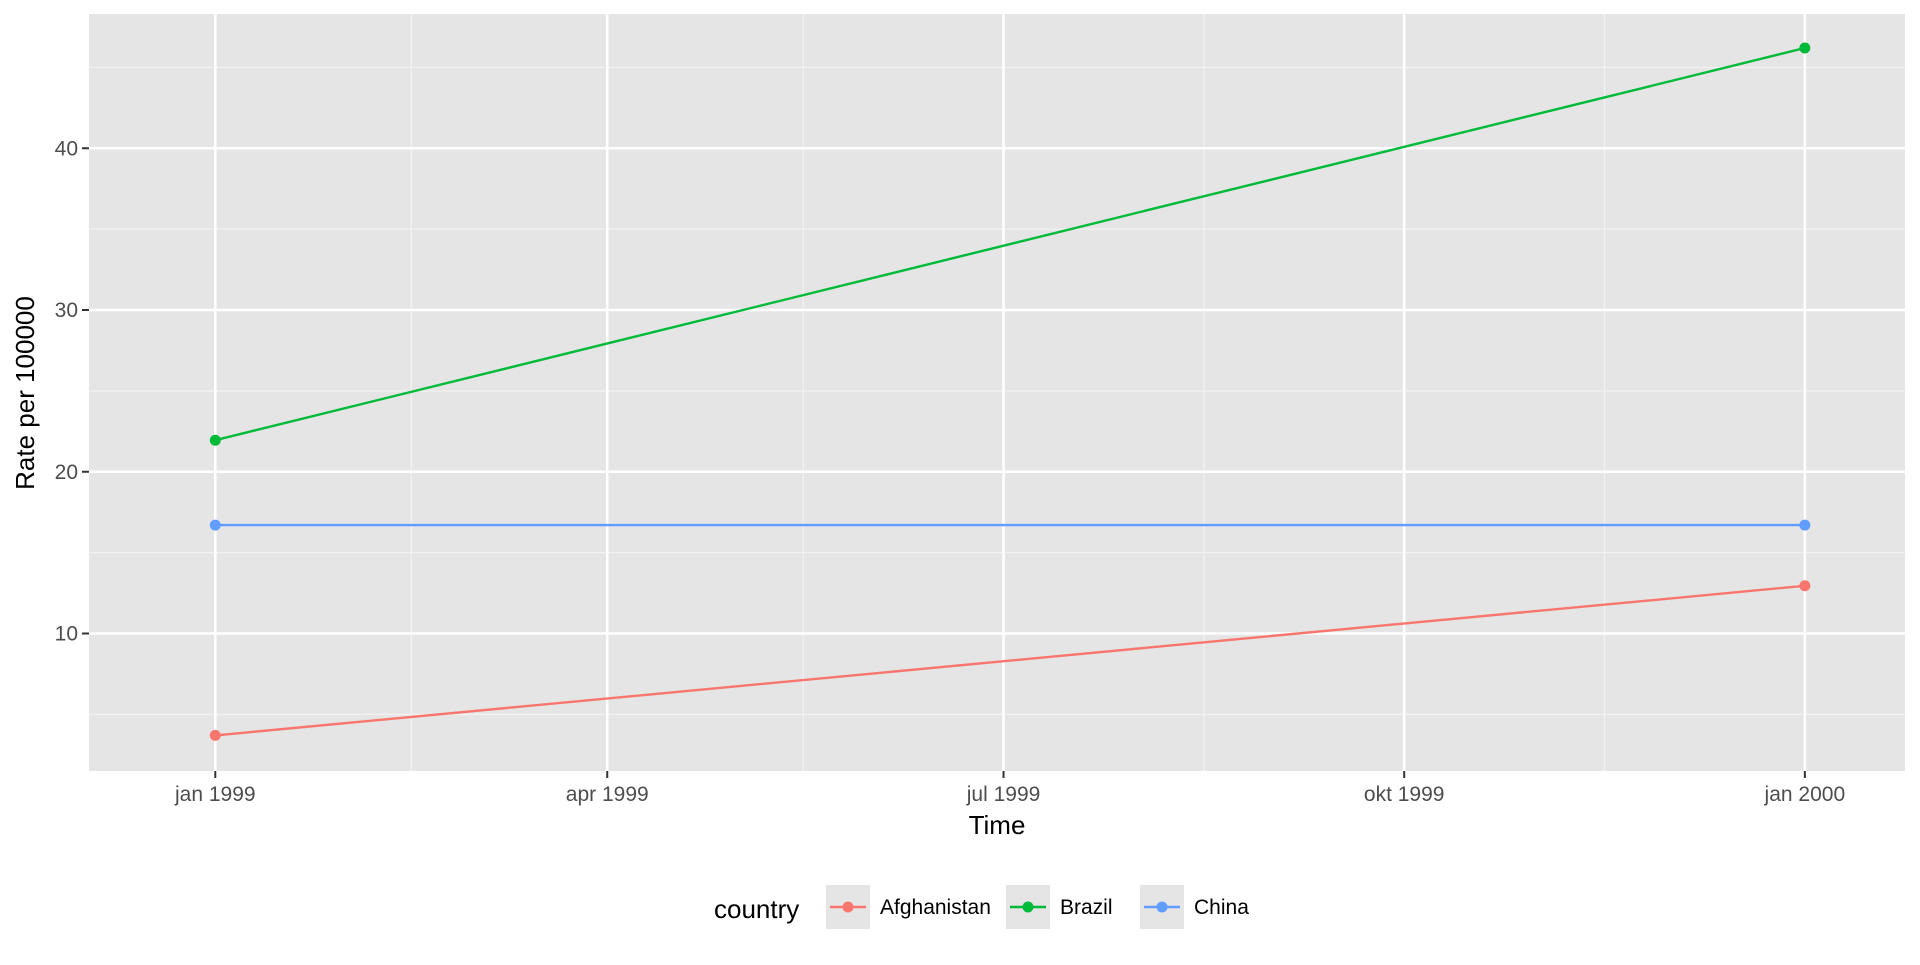 The image size is (1920, 965). I want to click on legend-label-china: China, so click(1221, 907).